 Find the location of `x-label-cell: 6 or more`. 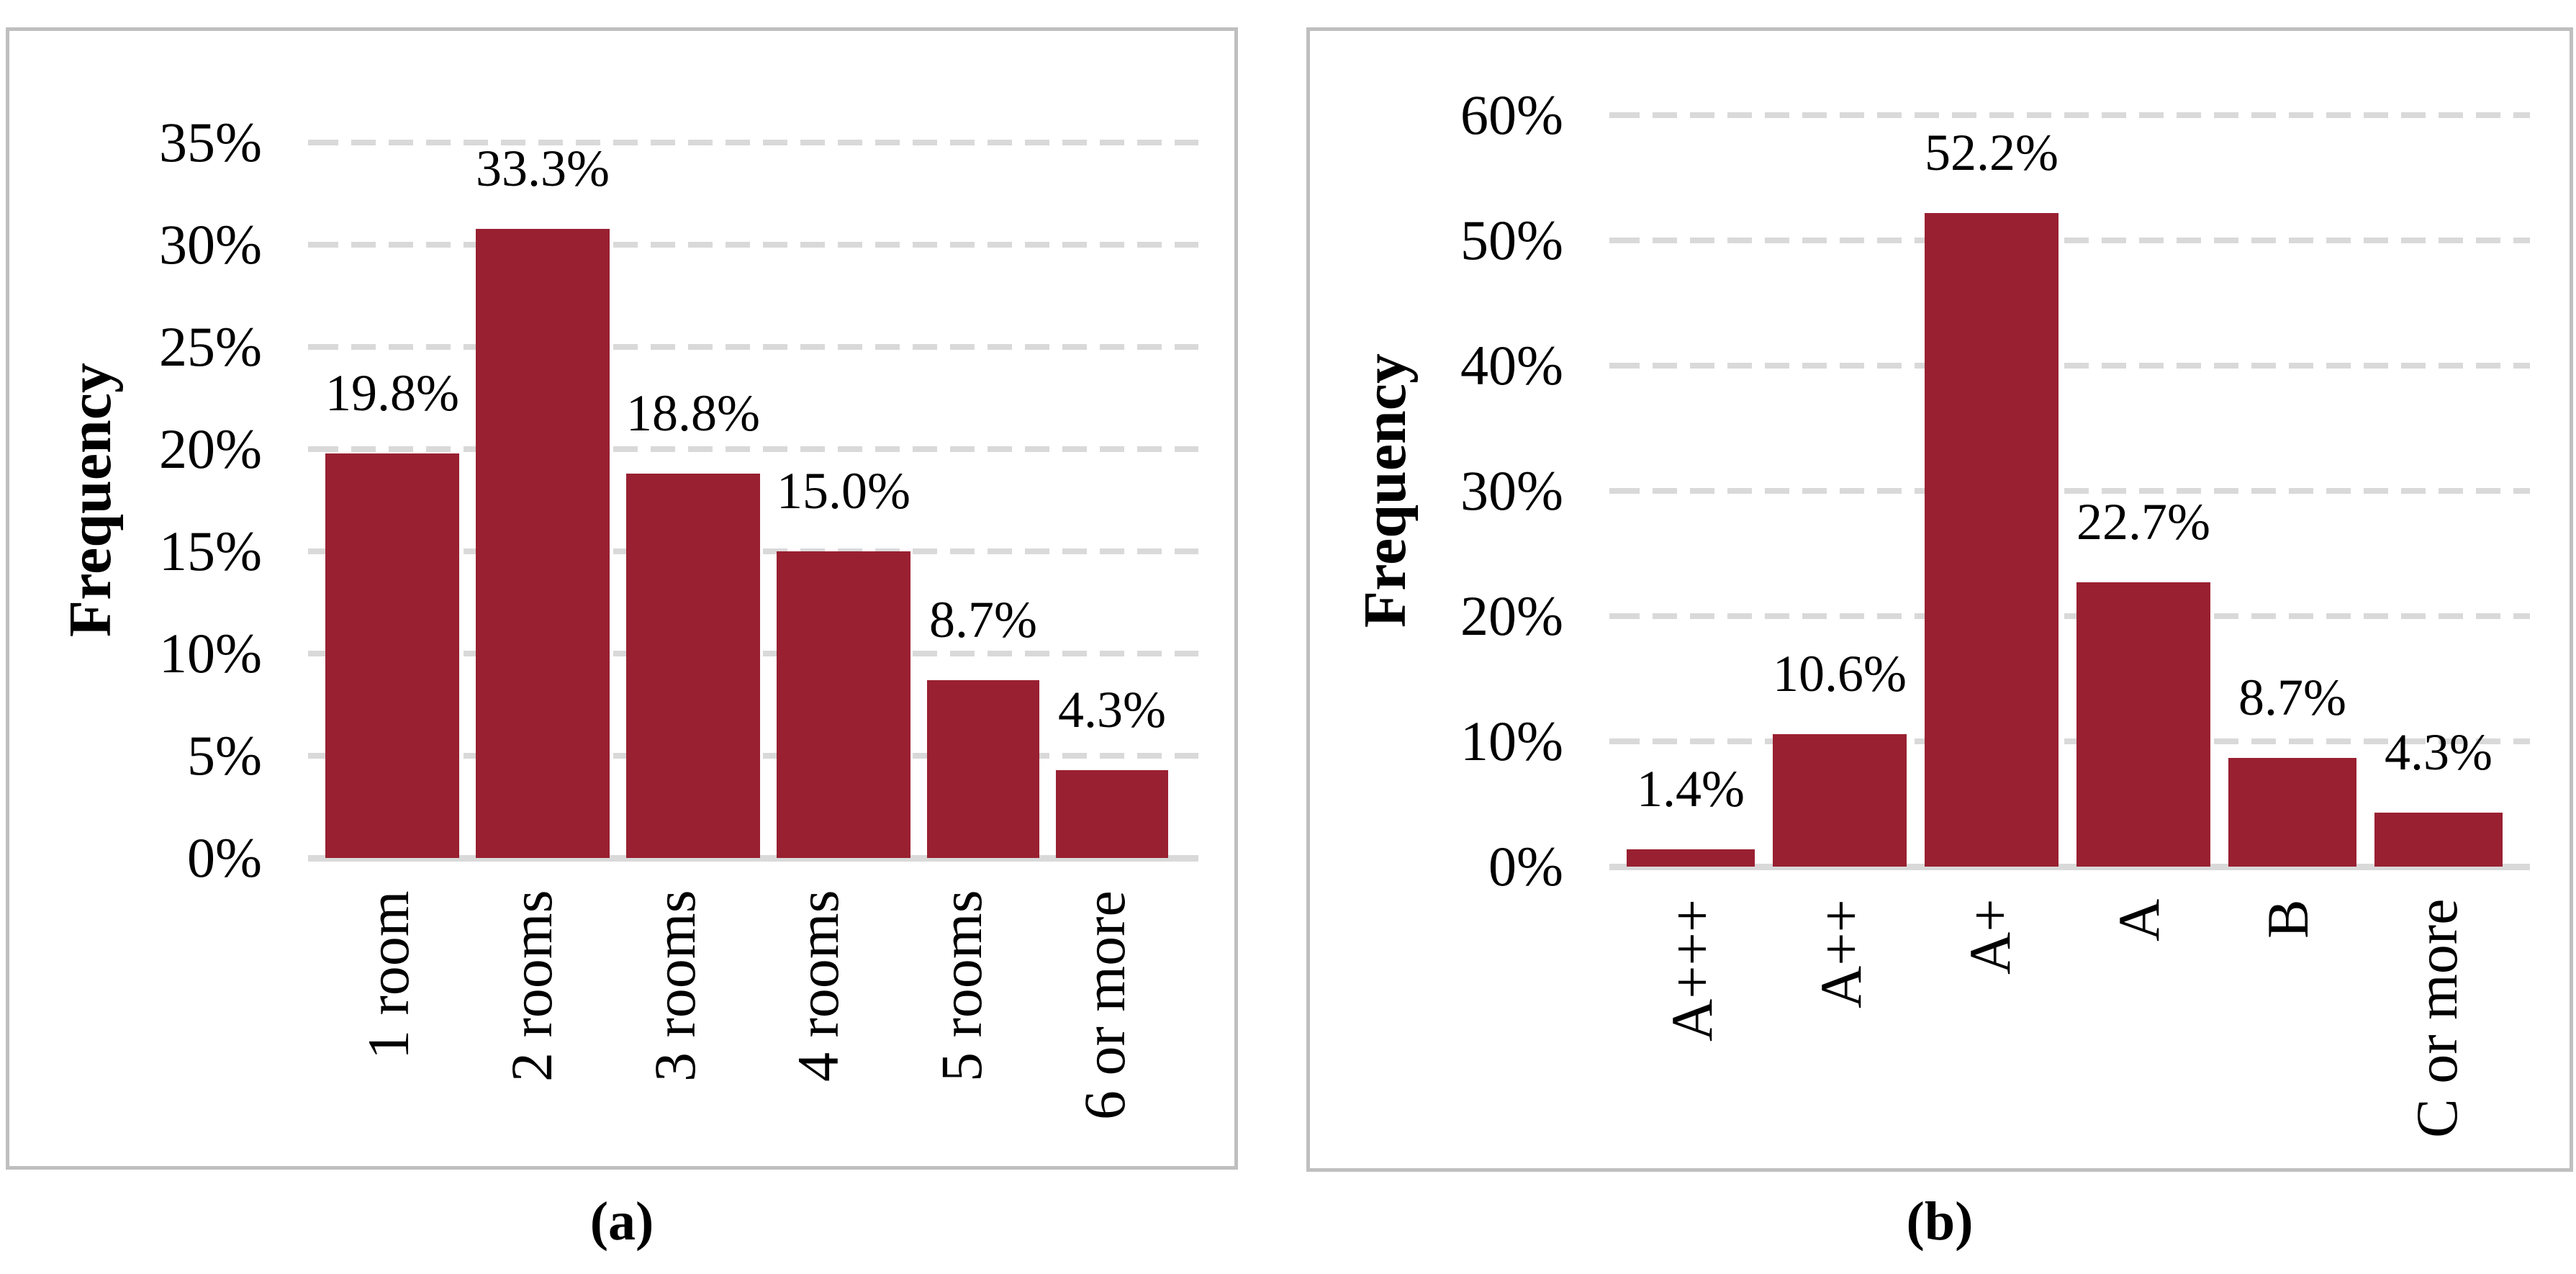

x-label-cell: 6 or more is located at coordinates (1104, 1042).